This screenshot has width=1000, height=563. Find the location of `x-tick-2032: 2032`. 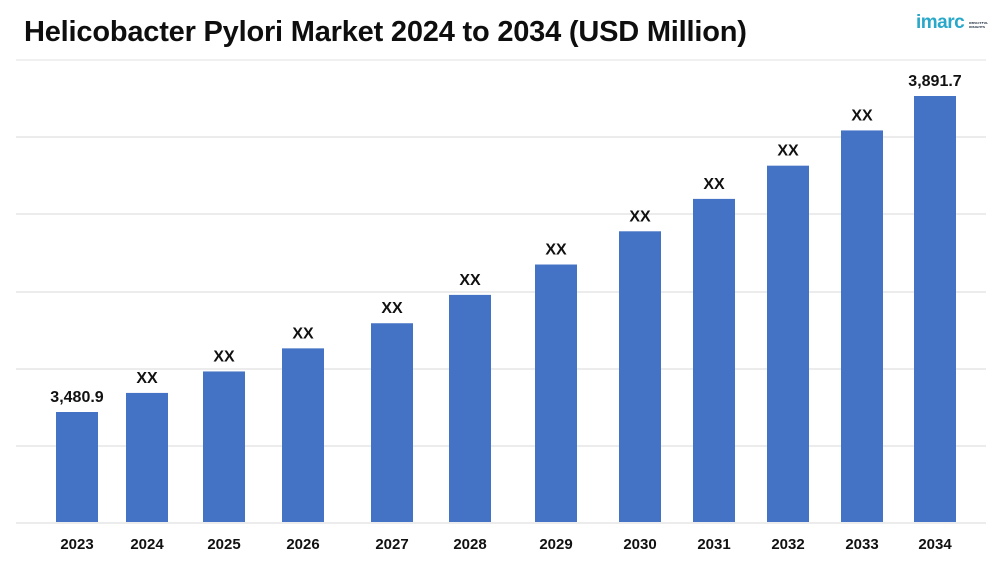

x-tick-2032: 2032 is located at coordinates (787, 544).